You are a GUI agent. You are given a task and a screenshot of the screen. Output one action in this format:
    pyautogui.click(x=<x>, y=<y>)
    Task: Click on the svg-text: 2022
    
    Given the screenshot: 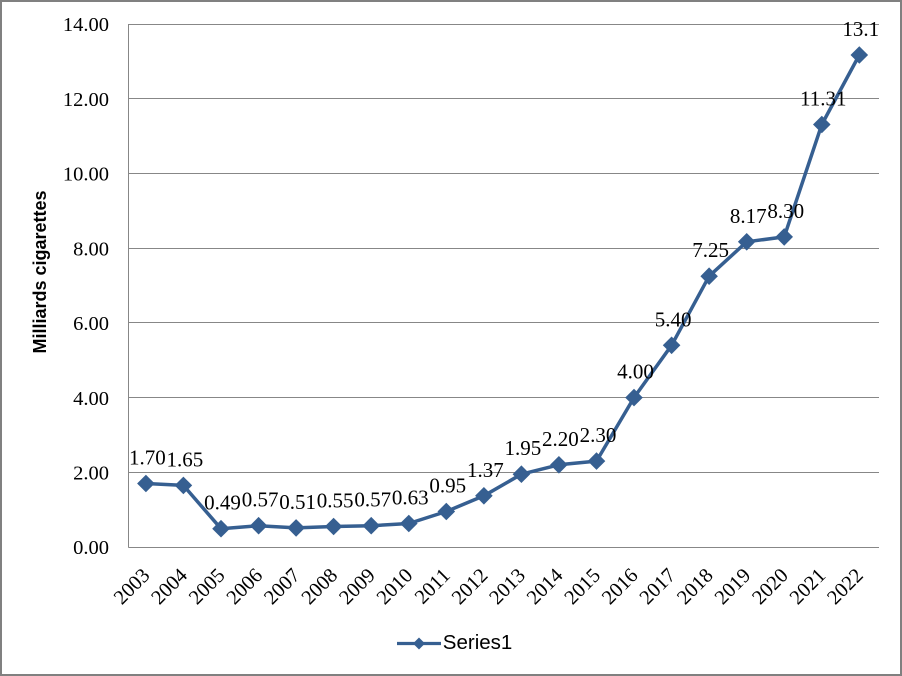 What is the action you would take?
    pyautogui.click(x=845, y=586)
    